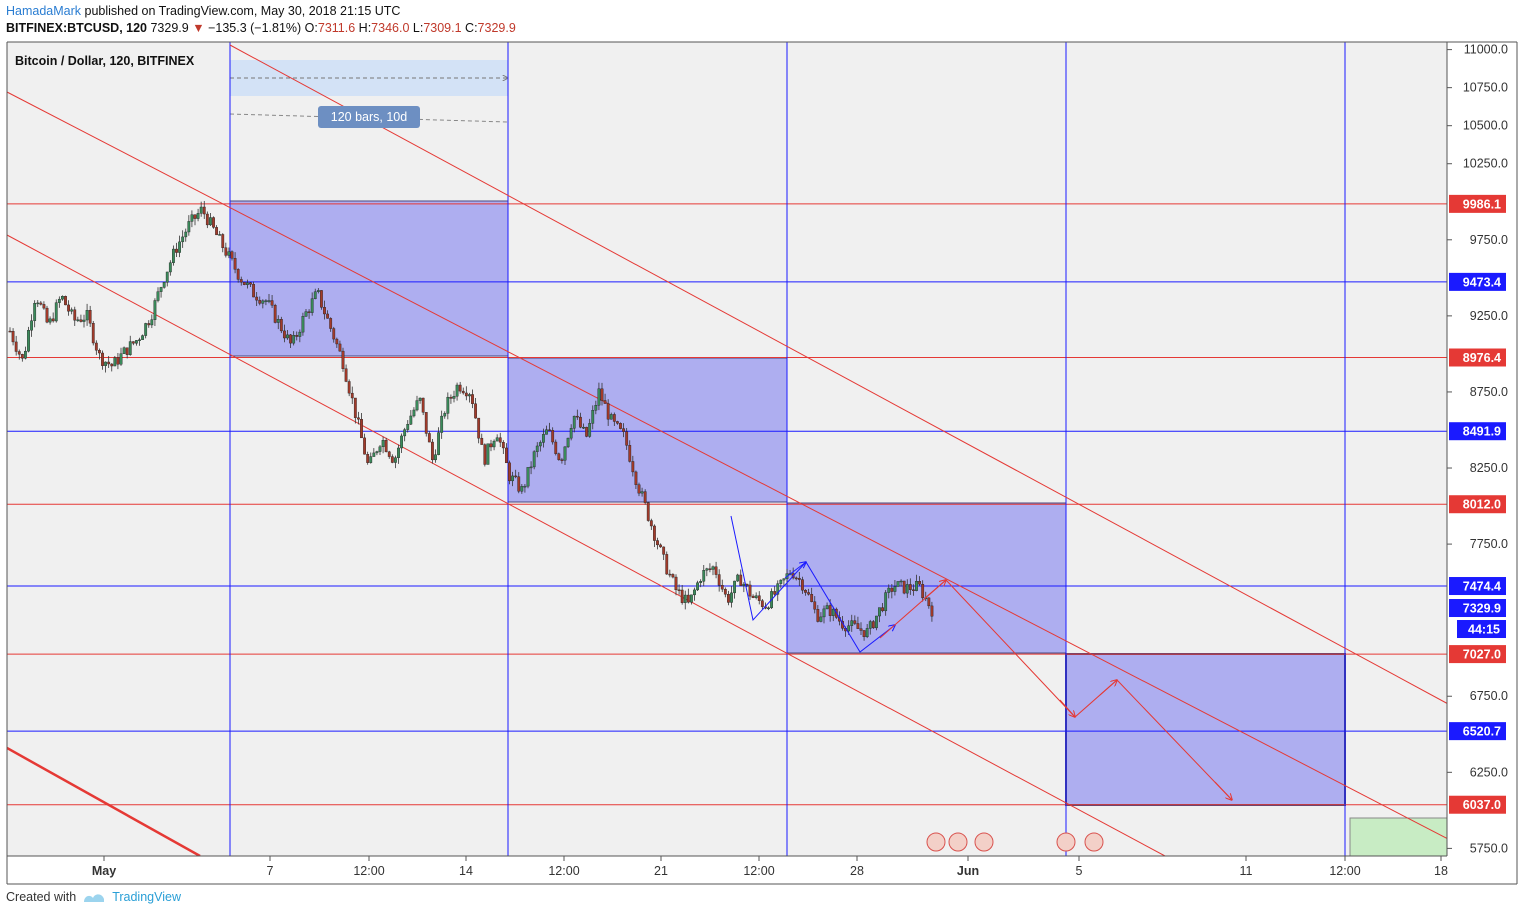  Describe the element at coordinates (471, 28) in the screenshot. I see `close-label: C:` at that location.